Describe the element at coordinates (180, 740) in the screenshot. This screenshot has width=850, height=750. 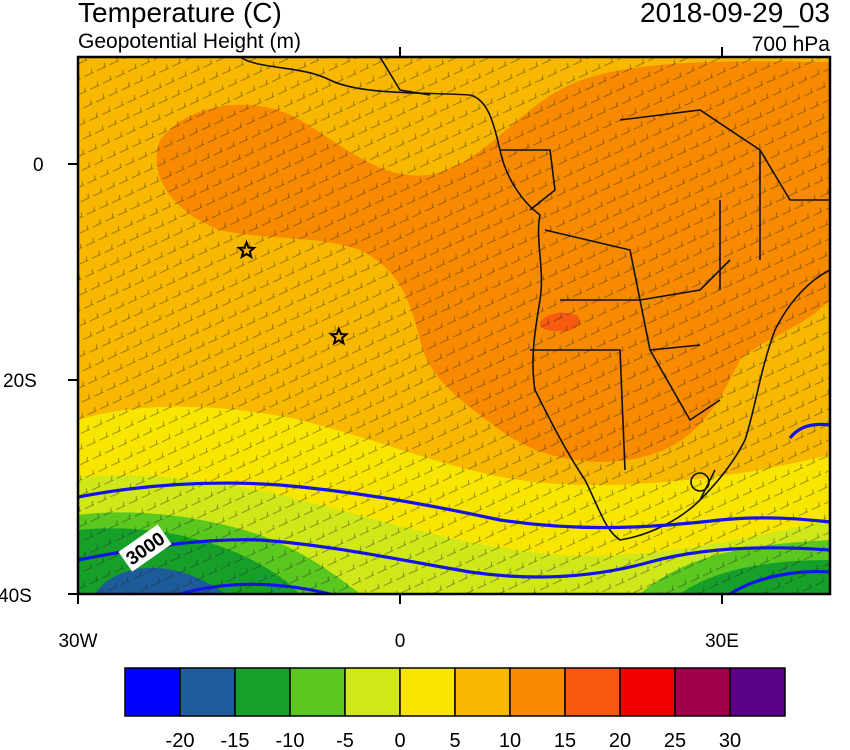
I see `colorbar-label: -20` at that location.